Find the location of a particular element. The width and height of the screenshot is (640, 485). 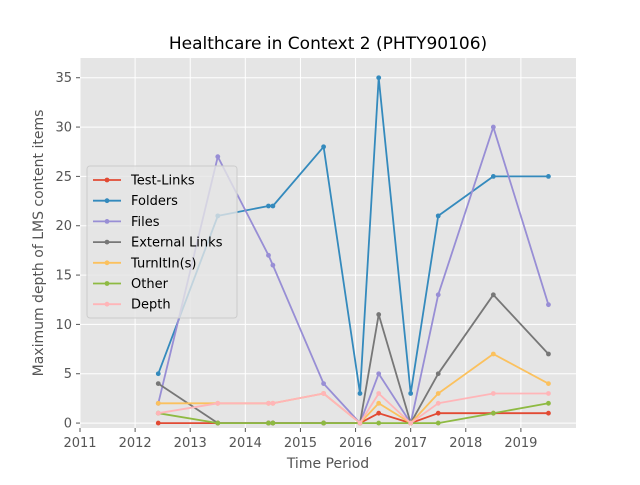

x-tick-label: 2011 is located at coordinates (79, 443).